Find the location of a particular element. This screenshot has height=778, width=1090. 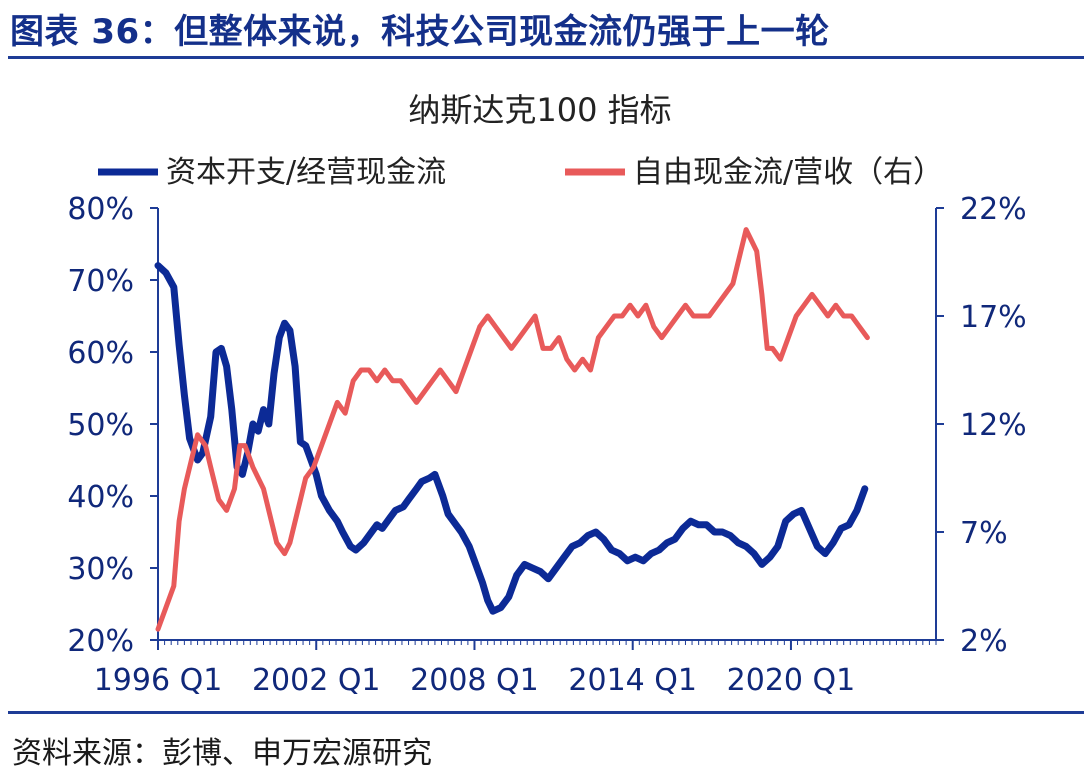

left-tick-label: 80% is located at coordinates (100, 209).